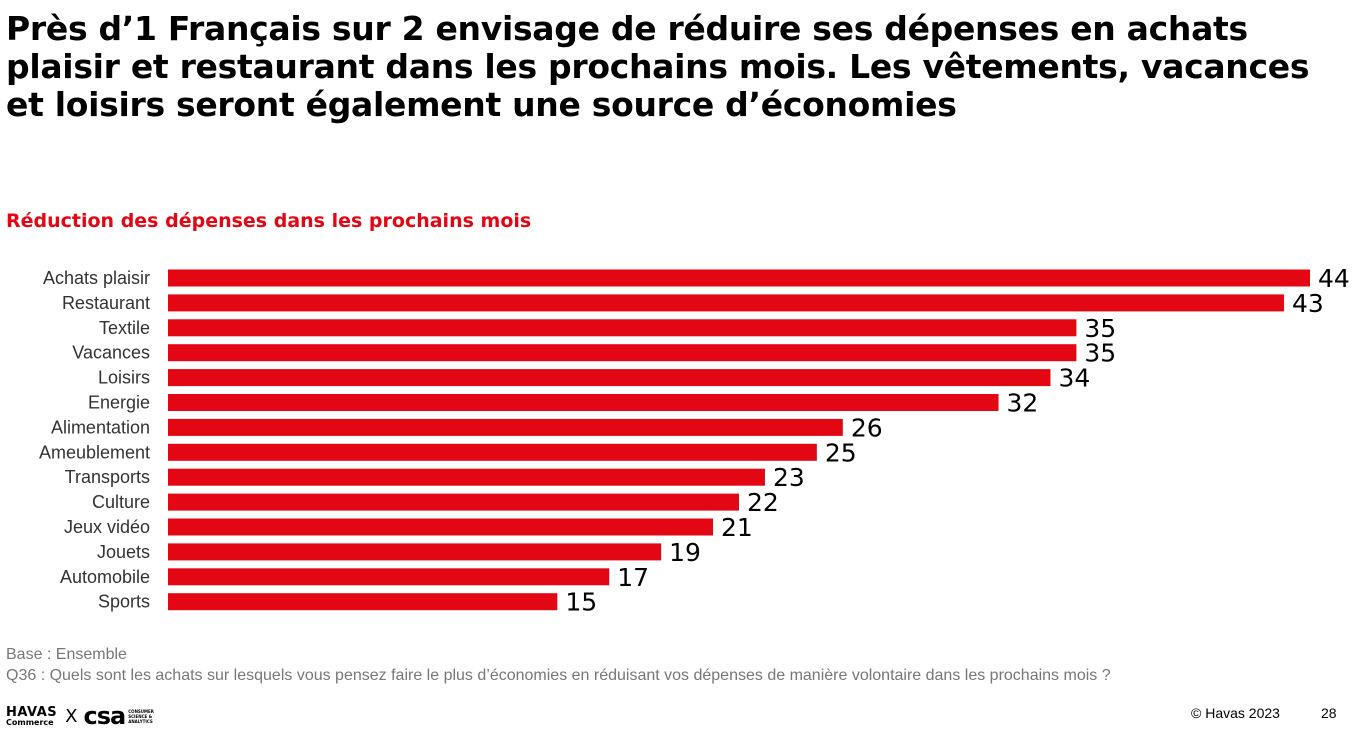 This screenshot has height=732, width=1357. What do you see at coordinates (121, 502) in the screenshot?
I see `category-label: Culture` at bounding box center [121, 502].